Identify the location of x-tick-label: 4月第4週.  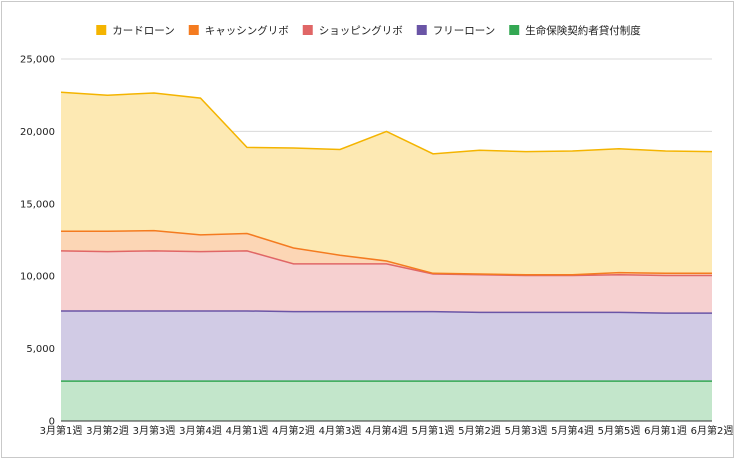
(386, 430).